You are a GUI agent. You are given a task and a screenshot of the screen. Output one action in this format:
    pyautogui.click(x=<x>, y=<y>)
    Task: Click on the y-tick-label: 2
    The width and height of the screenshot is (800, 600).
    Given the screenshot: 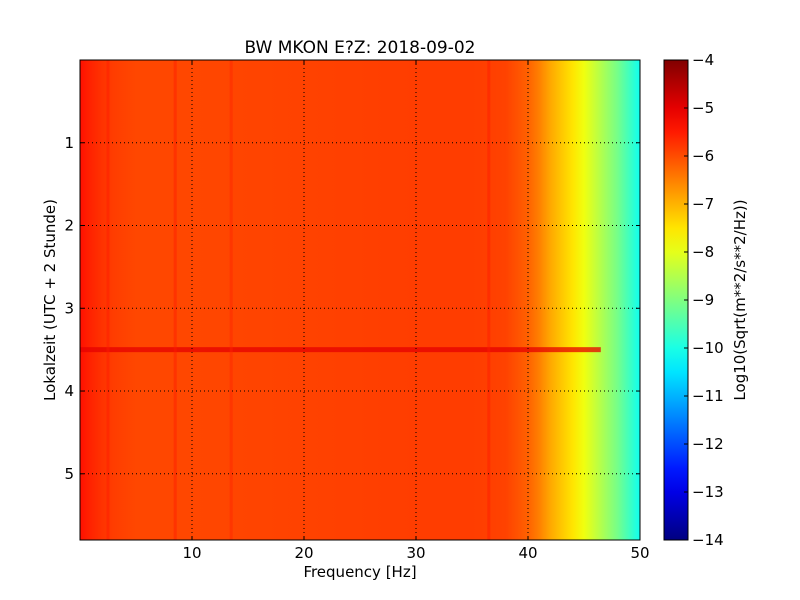 What is the action you would take?
    pyautogui.click(x=69, y=226)
    